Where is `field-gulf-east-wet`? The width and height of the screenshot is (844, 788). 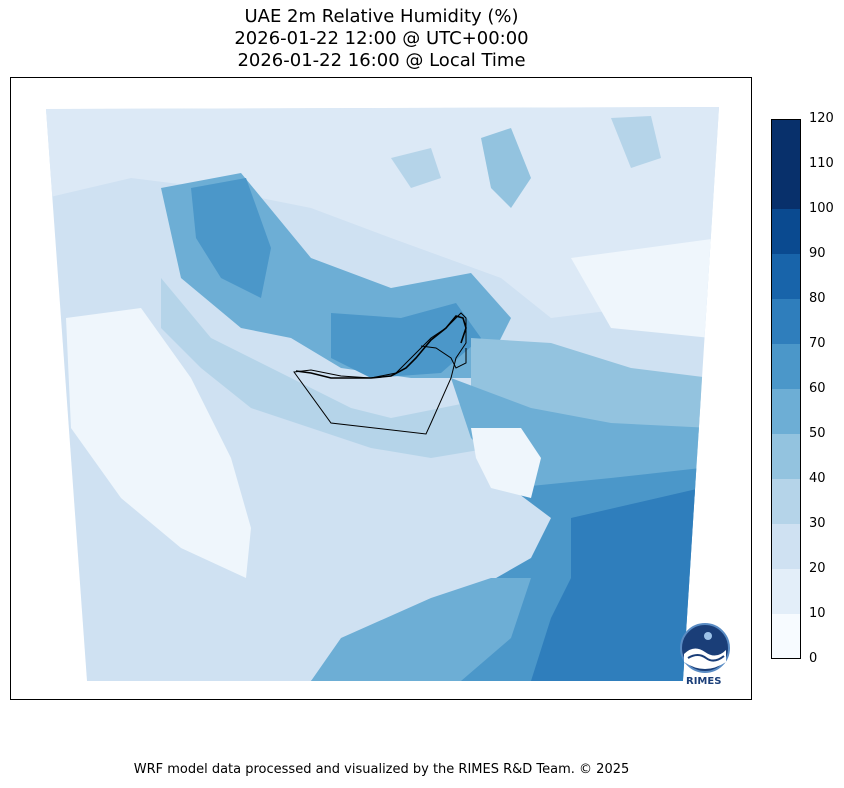 field-gulf-east-wet is located at coordinates (406, 340).